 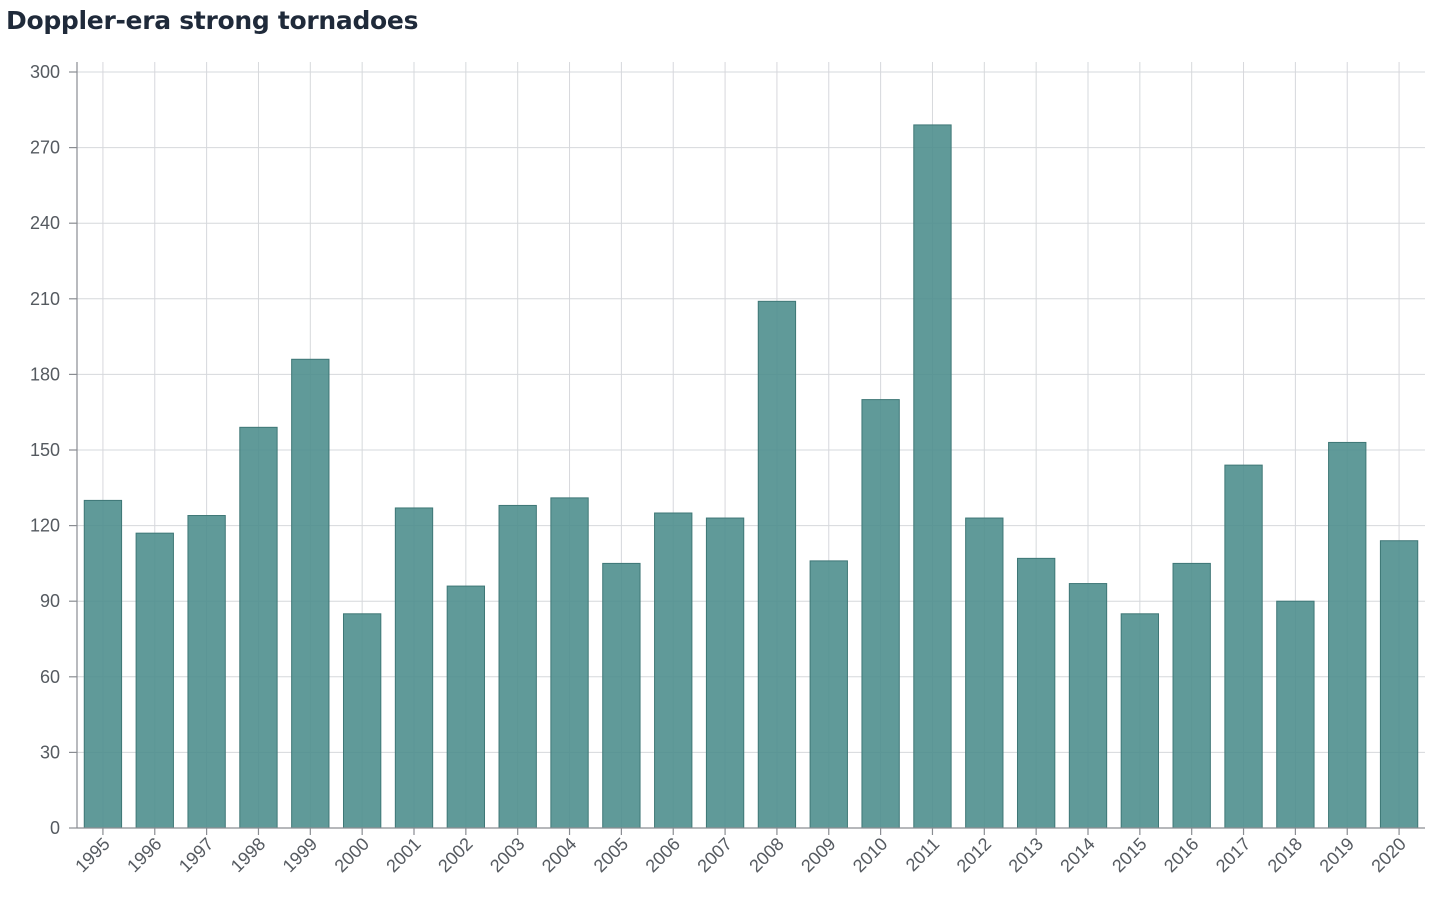 What do you see at coordinates (92, 855) in the screenshot?
I see `x-tick-label: 1995` at bounding box center [92, 855].